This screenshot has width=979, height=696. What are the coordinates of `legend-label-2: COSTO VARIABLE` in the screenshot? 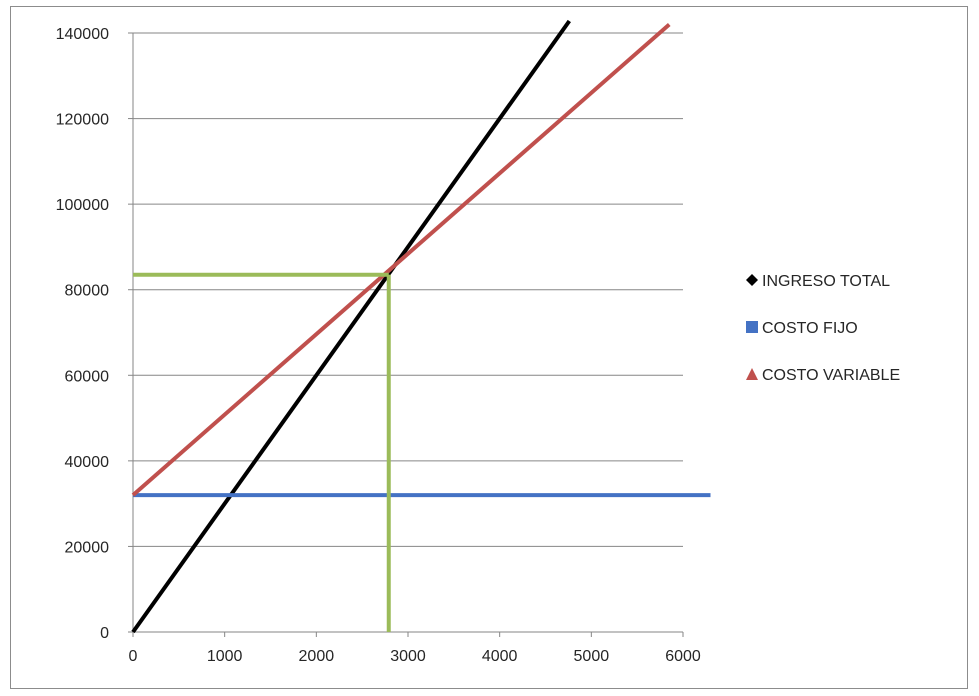 It's located at (831, 375).